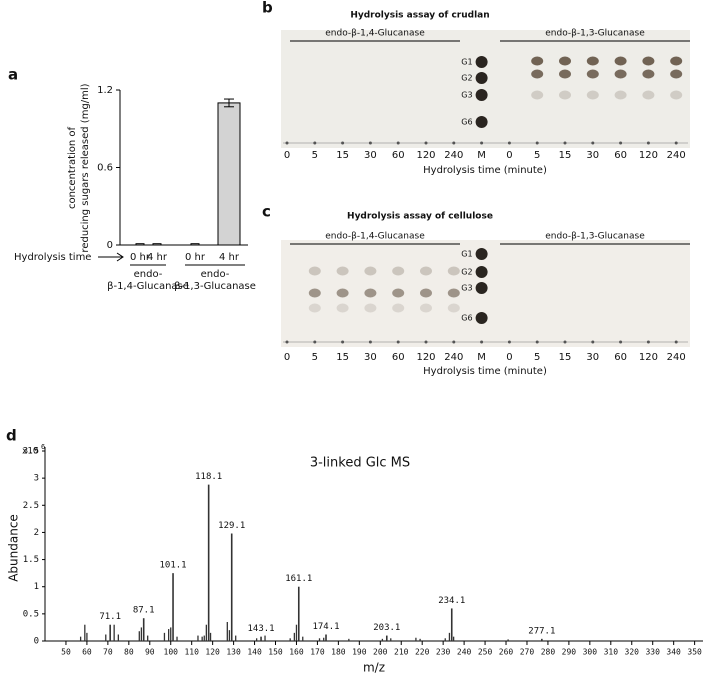 The width and height of the screenshot is (707, 676). What do you see at coordinates (592, 155) in the screenshot?
I see `lane-label: 30` at bounding box center [592, 155].